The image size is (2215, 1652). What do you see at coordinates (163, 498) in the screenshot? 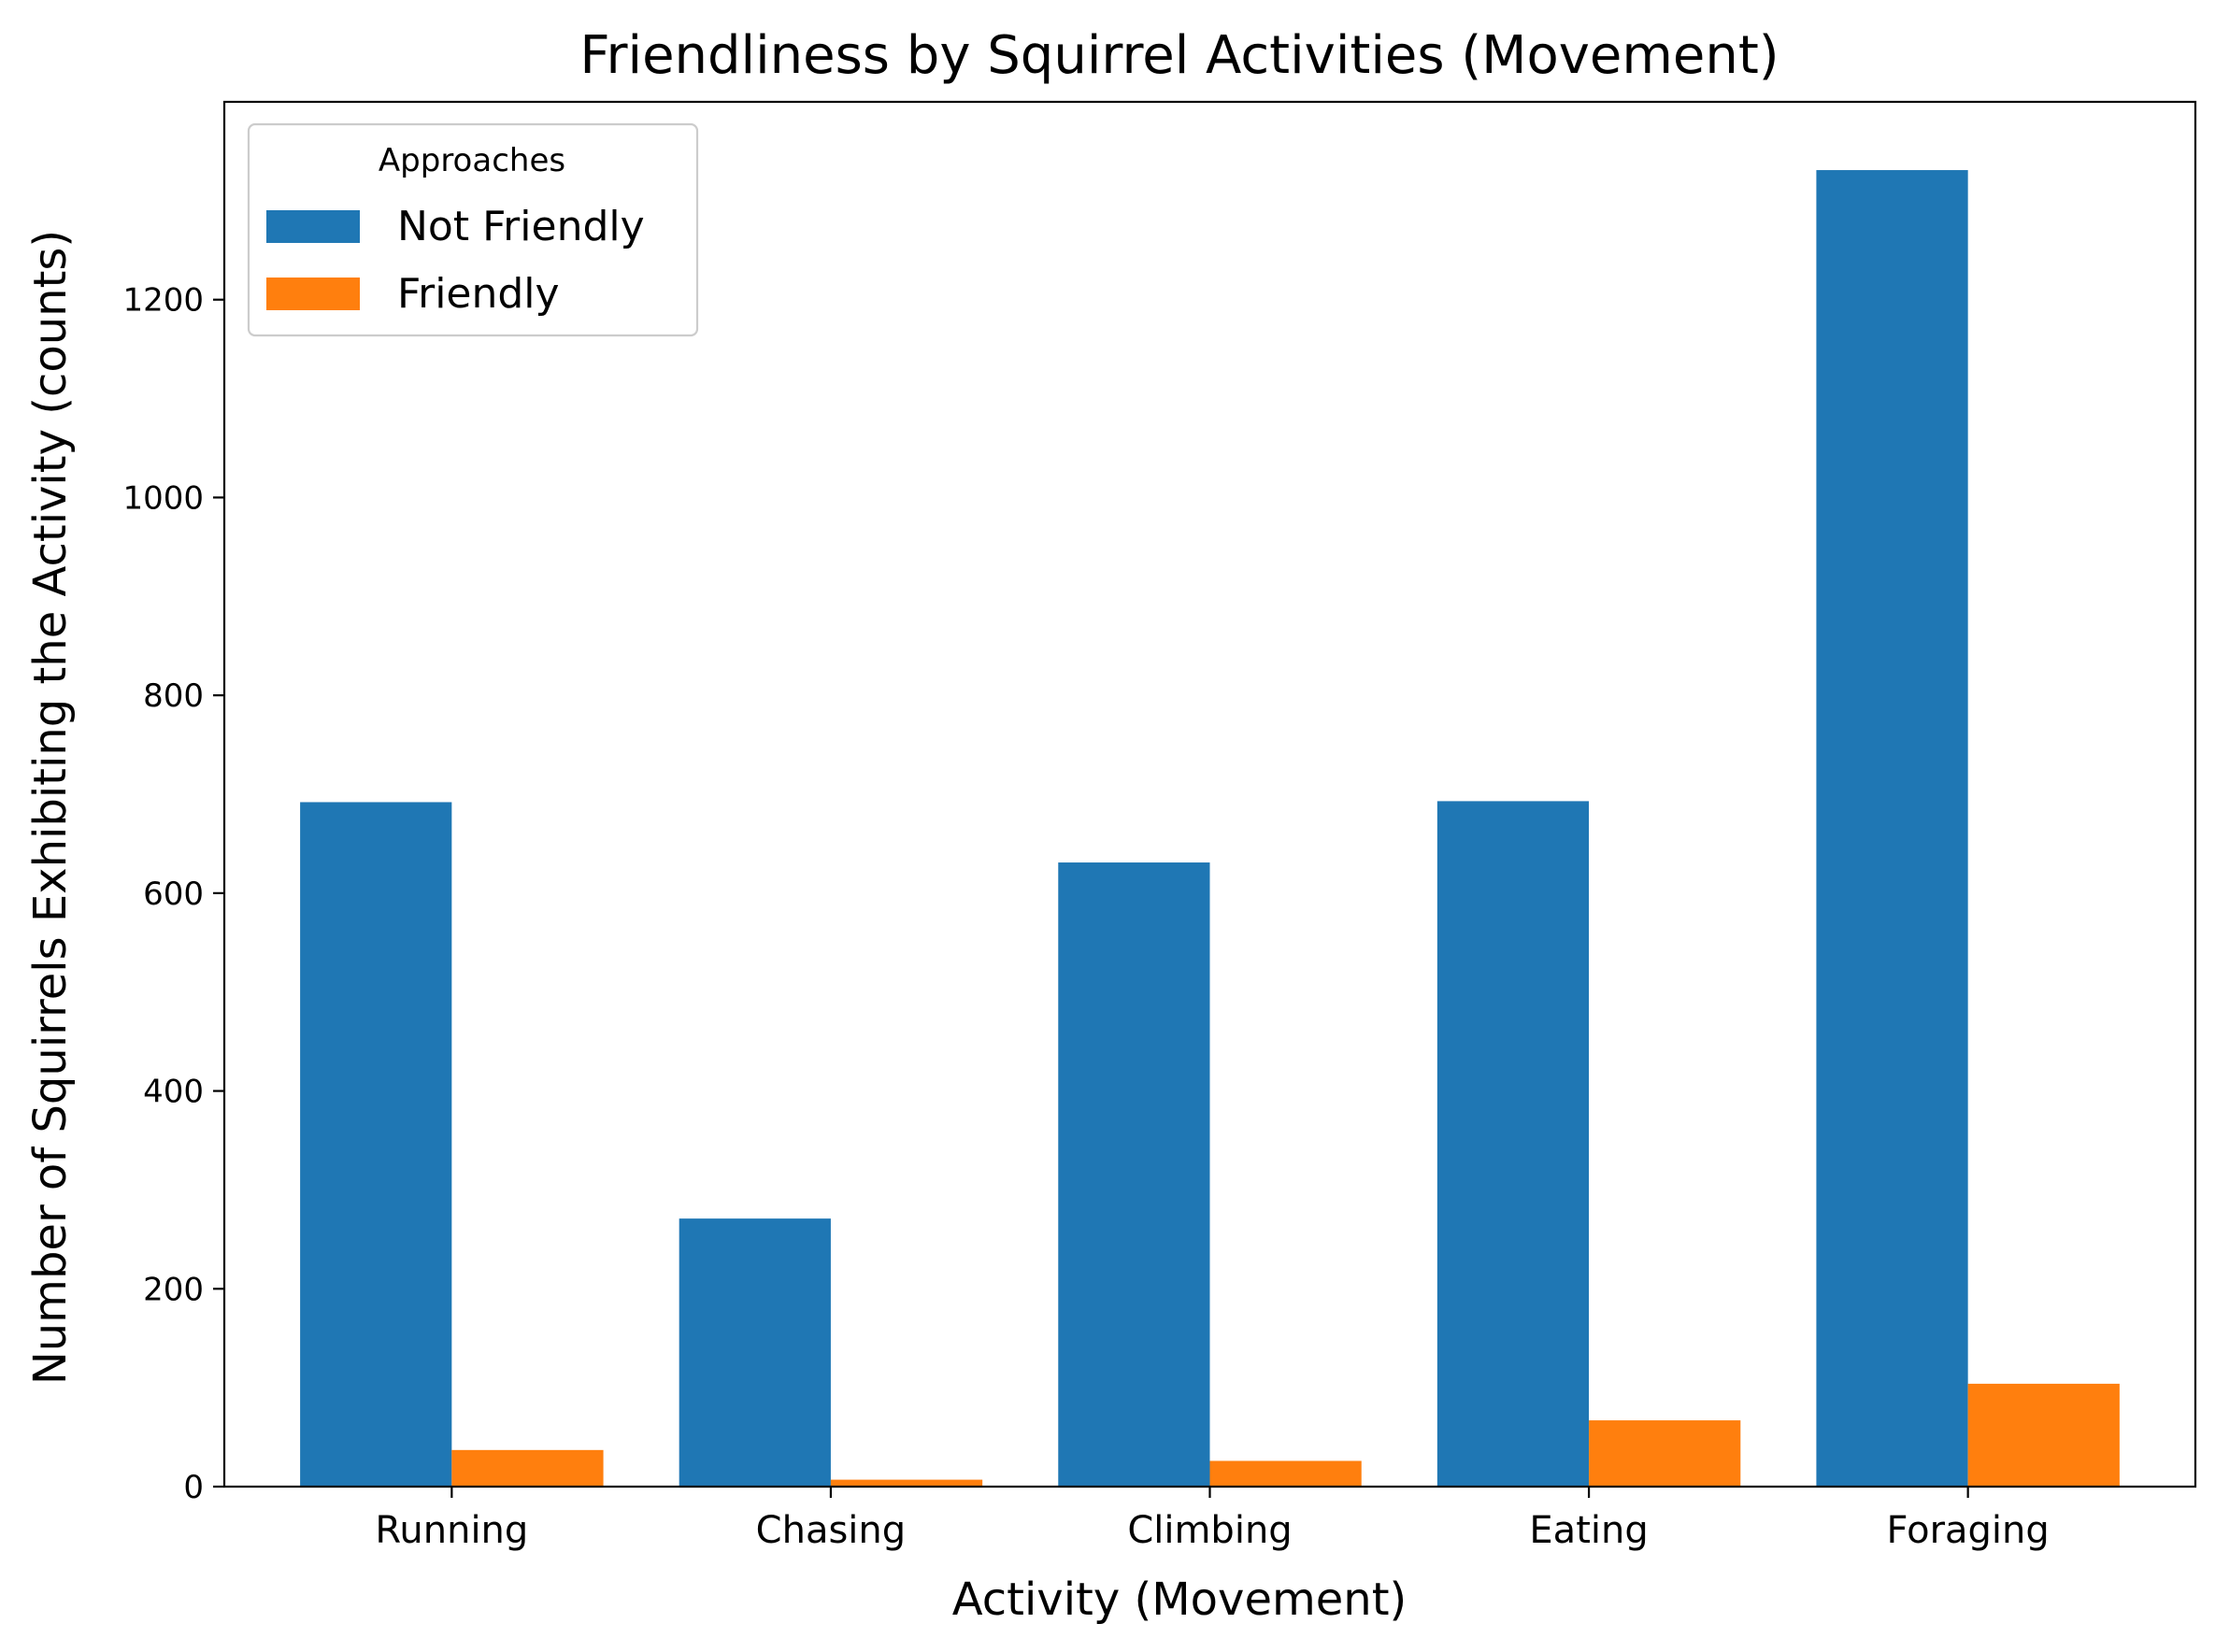
I see `y-tick-label-1000: 1000` at bounding box center [163, 498].